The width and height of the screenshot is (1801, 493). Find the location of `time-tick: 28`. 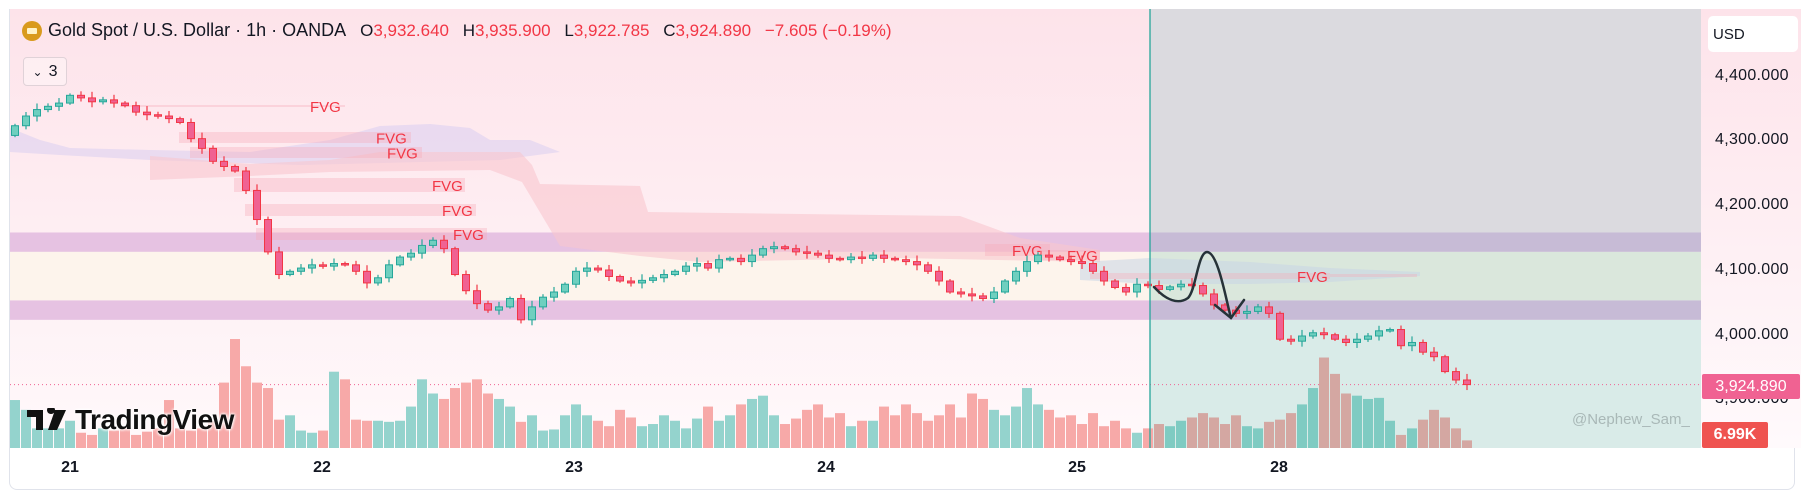

time-tick: 28 is located at coordinates (1279, 467).